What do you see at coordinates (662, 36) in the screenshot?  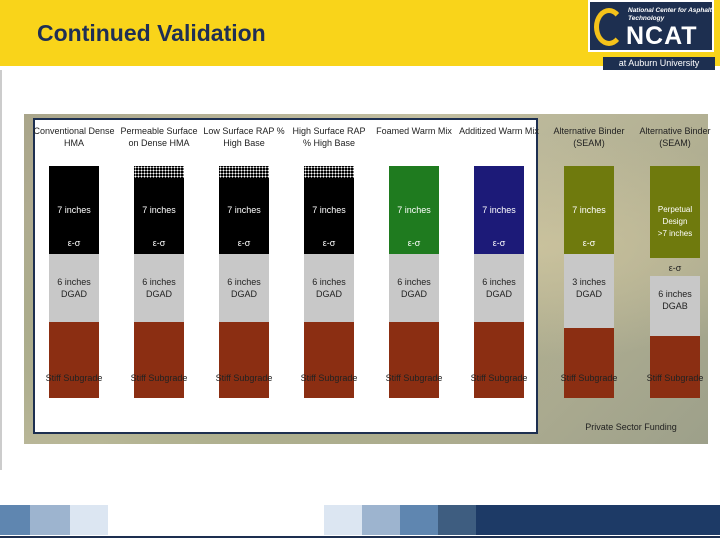 I see `logo-big-text: NCAT` at bounding box center [662, 36].